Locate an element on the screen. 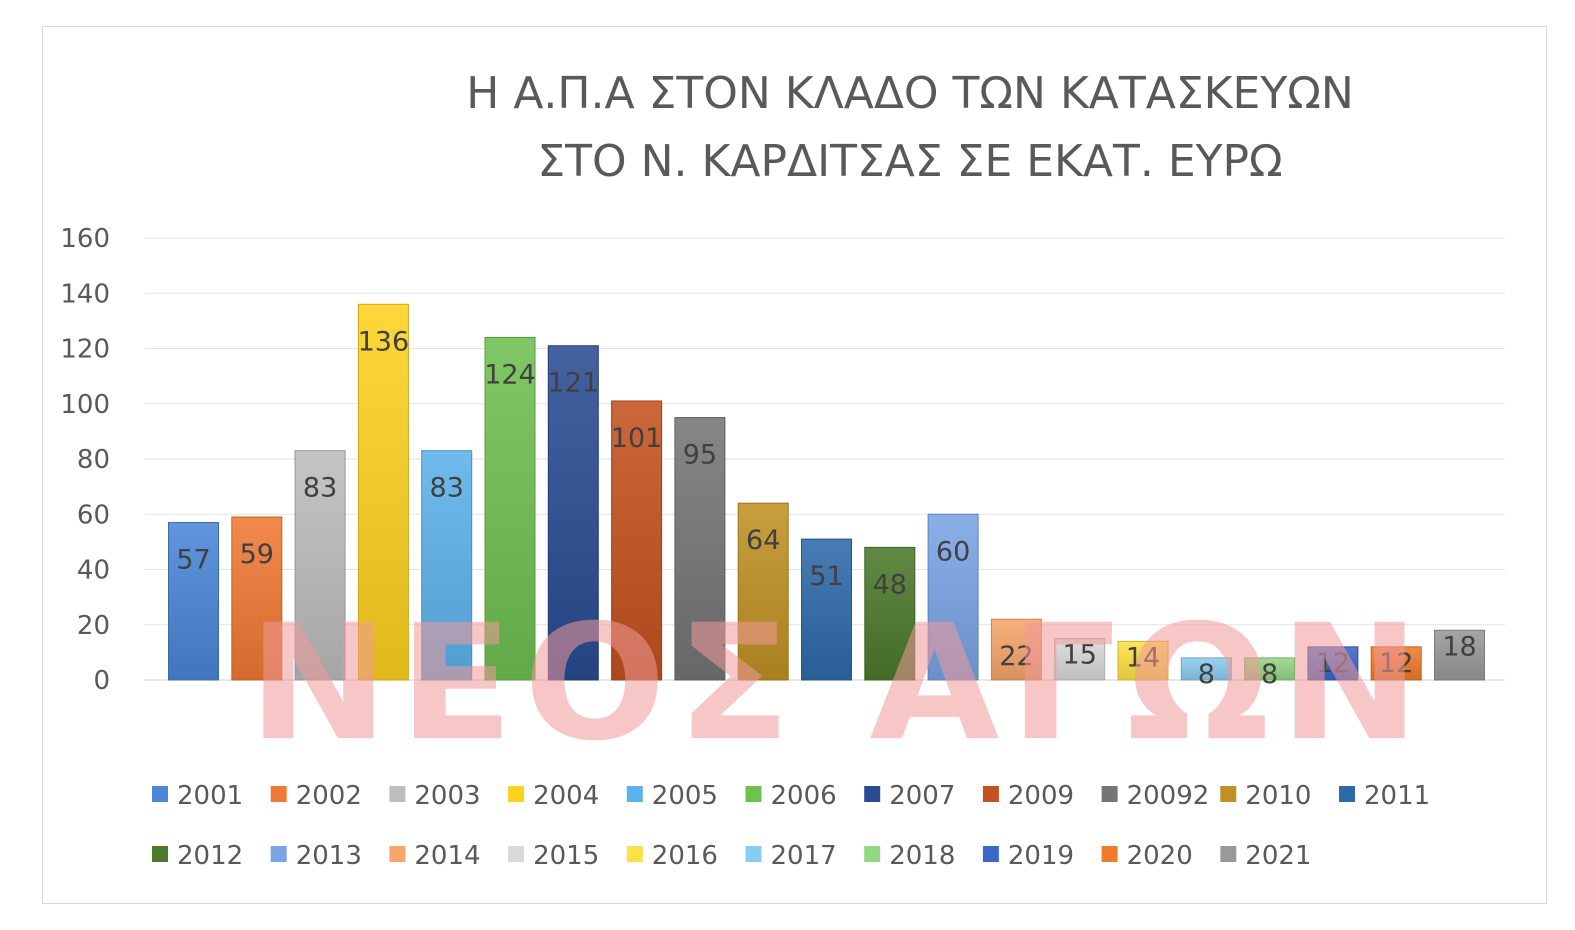 The image size is (1575, 930). legend-item-2006: 2006 is located at coordinates (791, 796).